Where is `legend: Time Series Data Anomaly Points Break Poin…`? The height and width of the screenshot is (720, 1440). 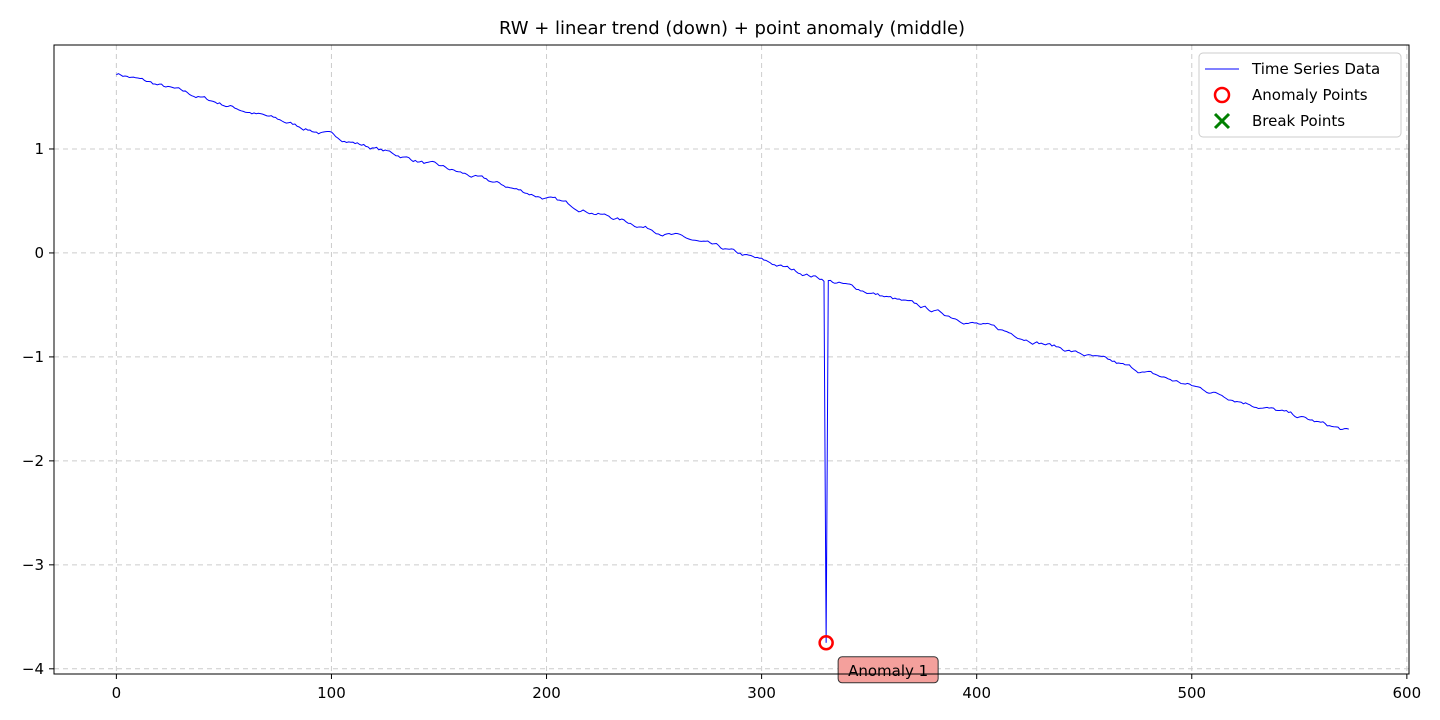
legend: Time Series Data Anomaly Points Break Poin… is located at coordinates (1300, 95).